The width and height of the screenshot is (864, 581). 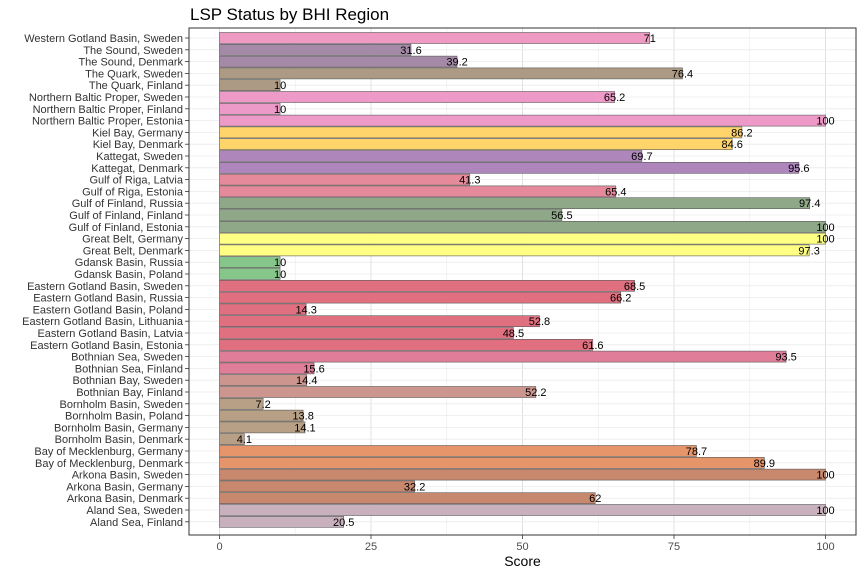 I want to click on y-tick-label: Gulf of Finland, Estonia, so click(x=126, y=228).